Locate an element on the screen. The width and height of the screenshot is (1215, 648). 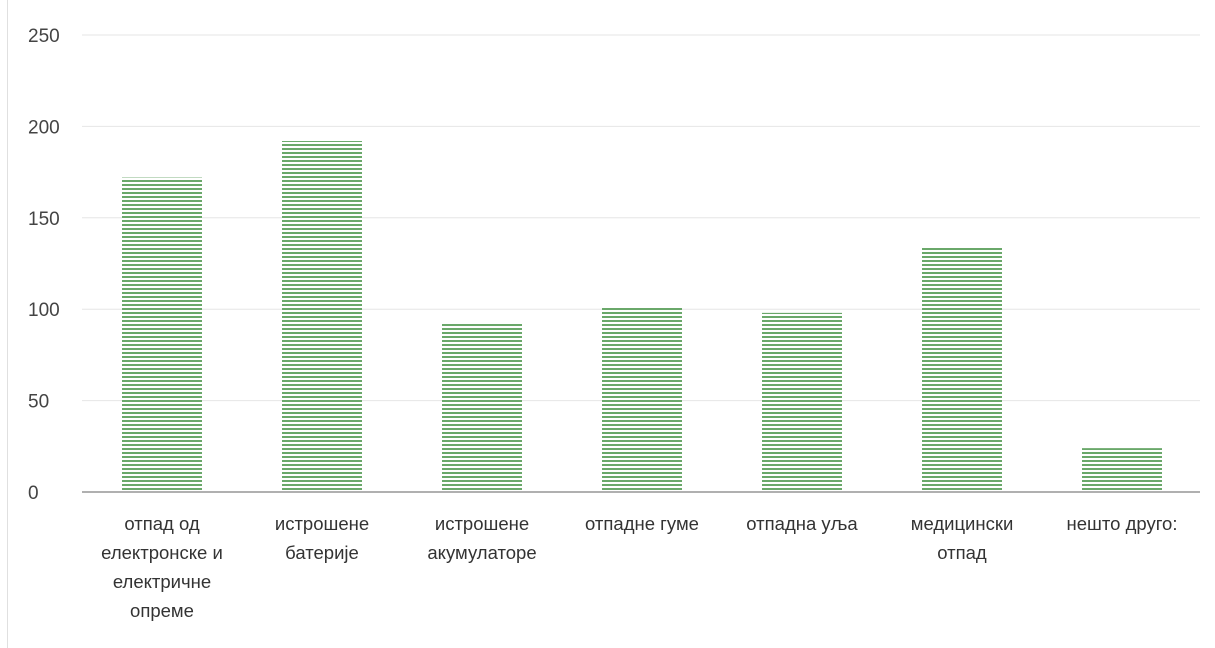
y-tick-label: 0 is located at coordinates (33, 493).